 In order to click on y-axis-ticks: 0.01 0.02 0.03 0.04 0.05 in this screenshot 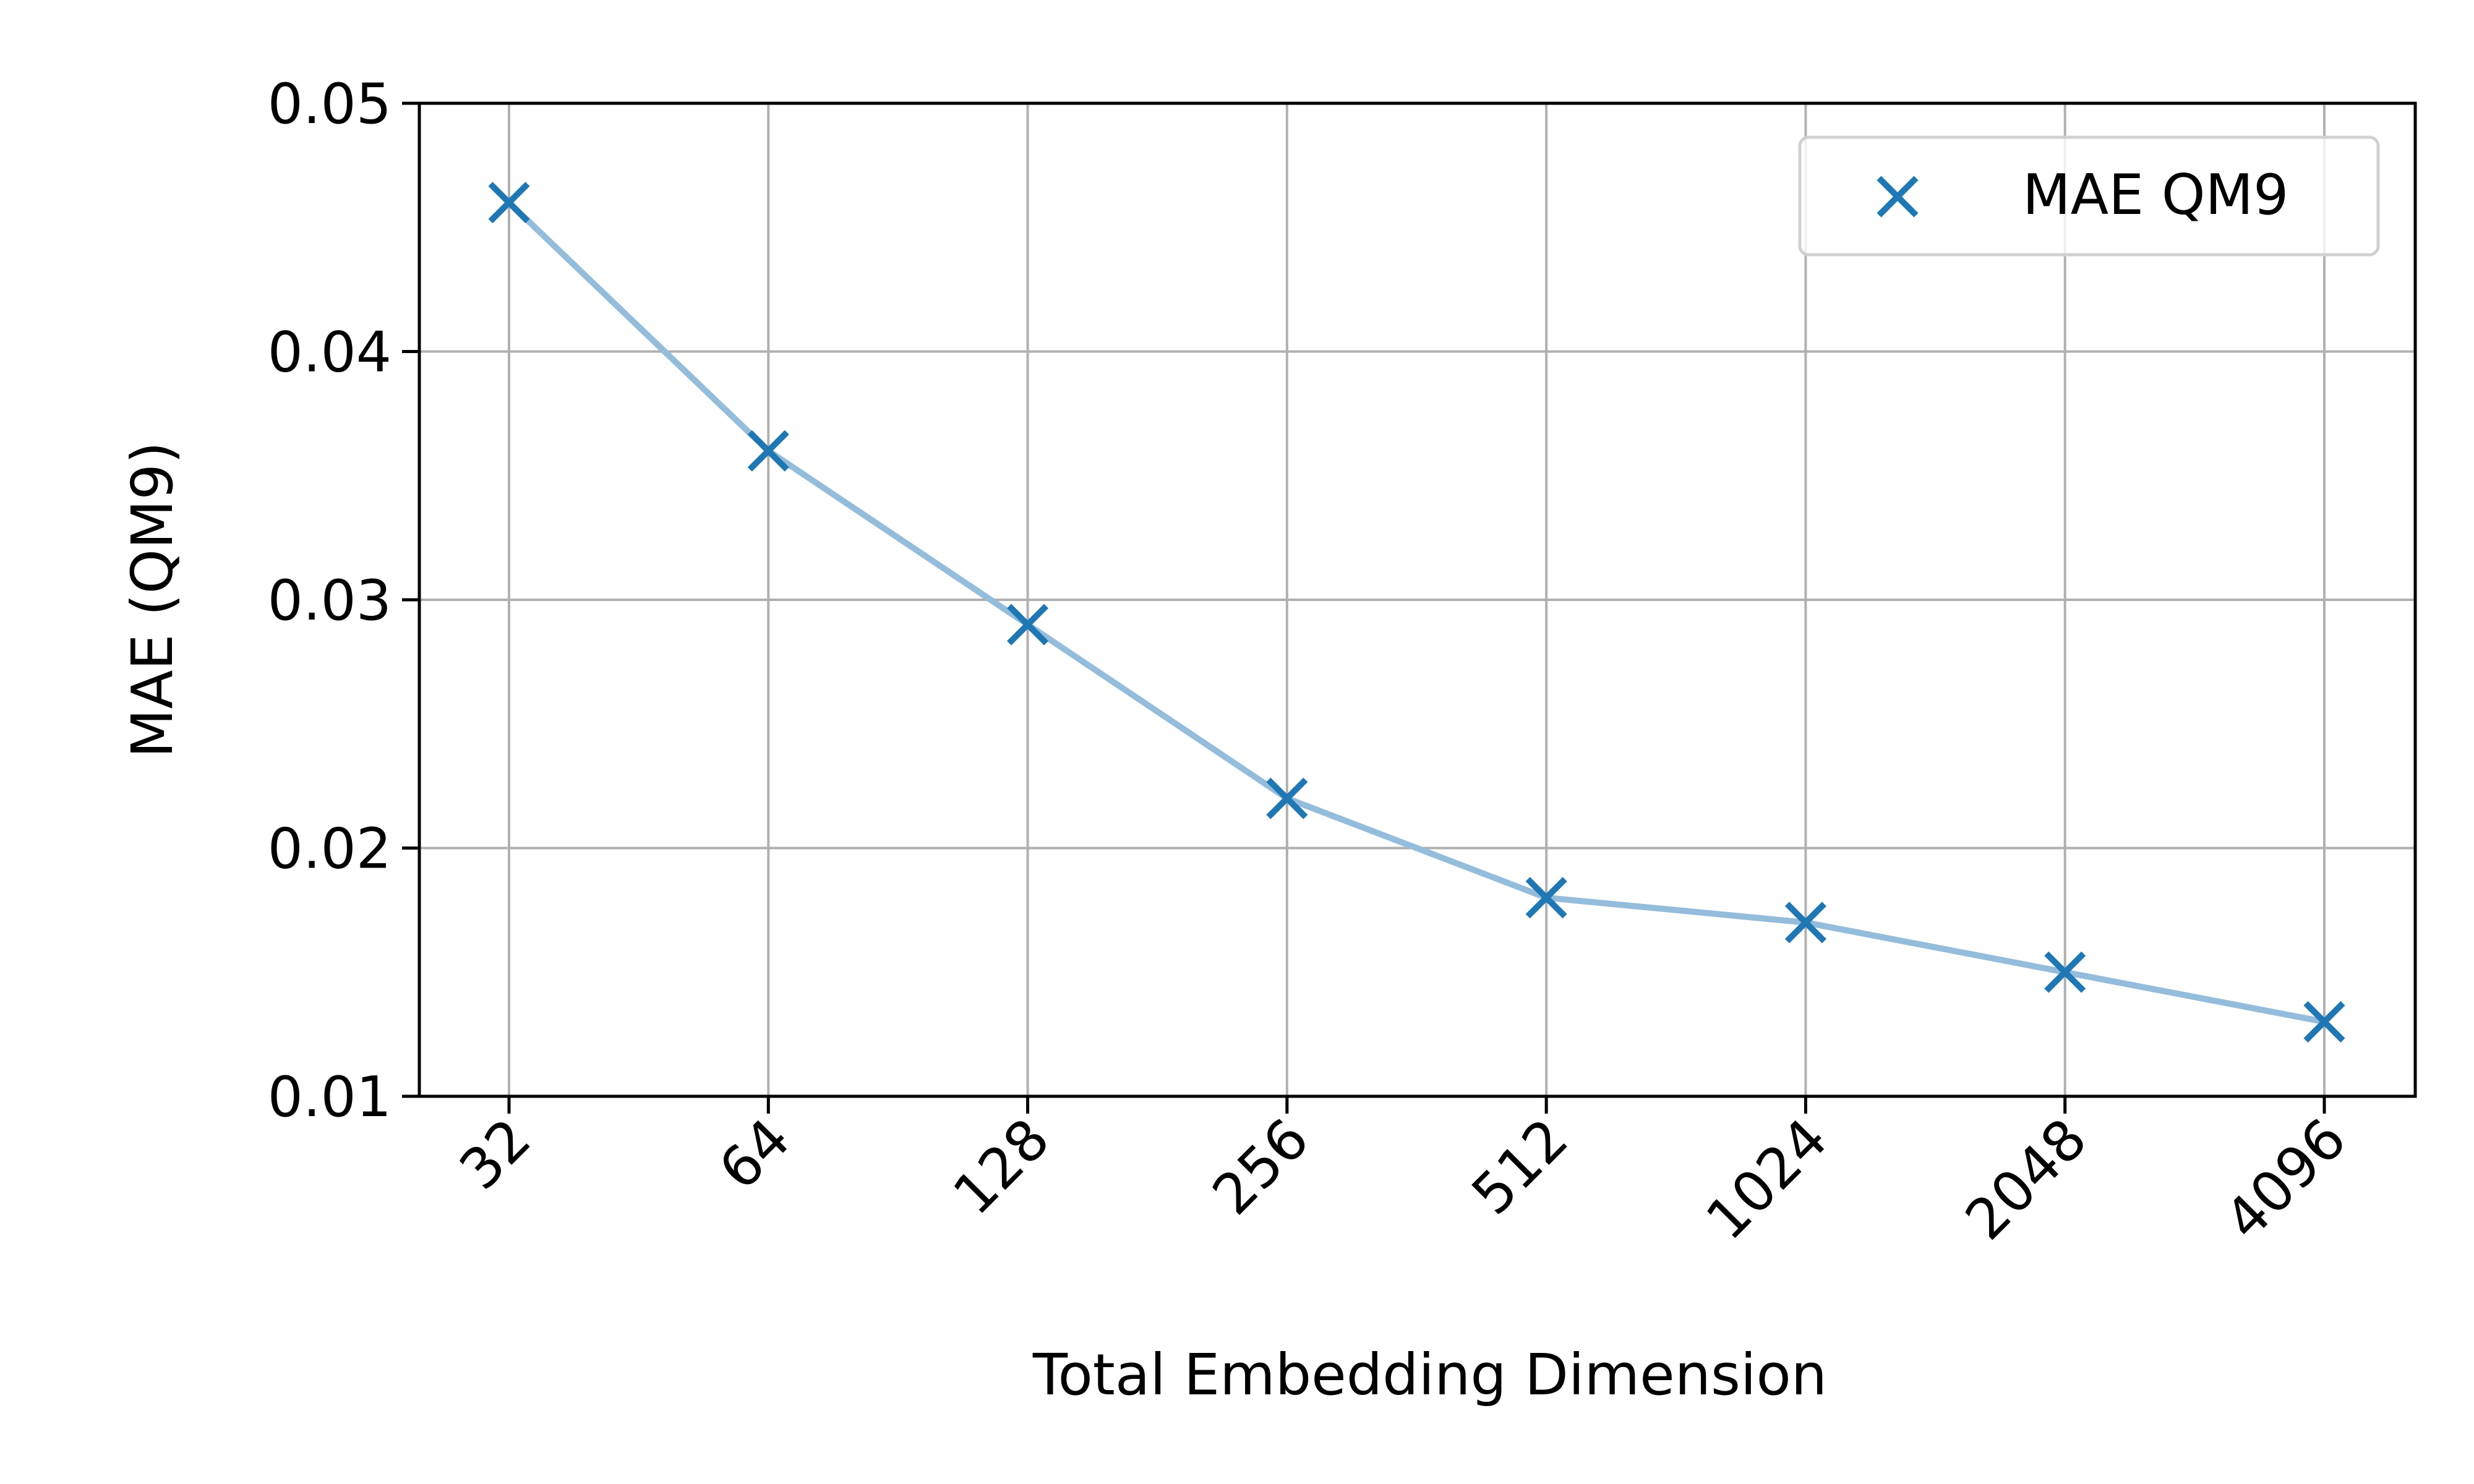, I will do `click(343, 601)`.